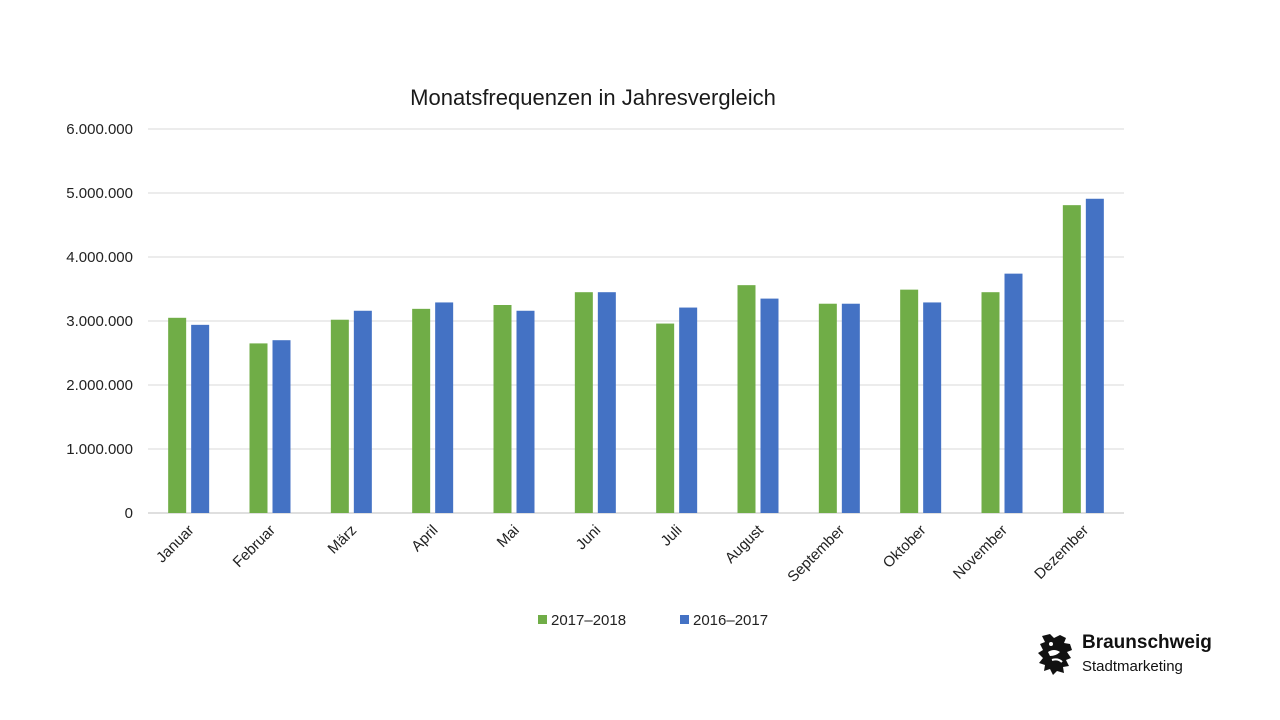 The image size is (1280, 720). What do you see at coordinates (99, 129) in the screenshot?
I see `y-tick-label: 6.000.000` at bounding box center [99, 129].